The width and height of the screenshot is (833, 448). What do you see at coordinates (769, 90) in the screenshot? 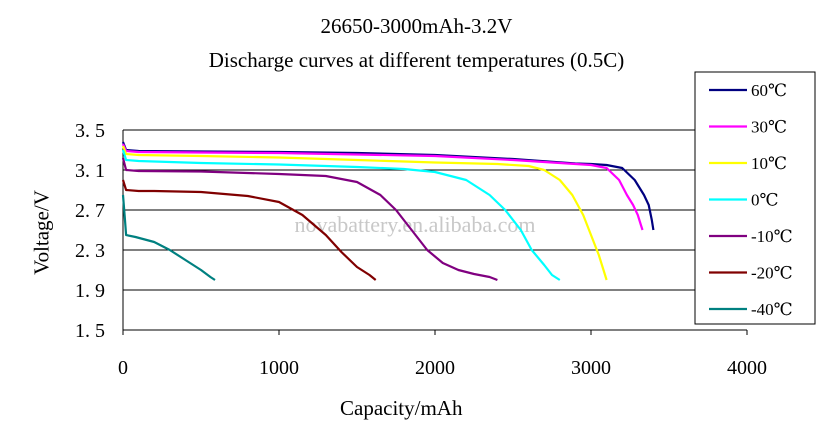
I see `legend-label: 60℃` at bounding box center [769, 90].